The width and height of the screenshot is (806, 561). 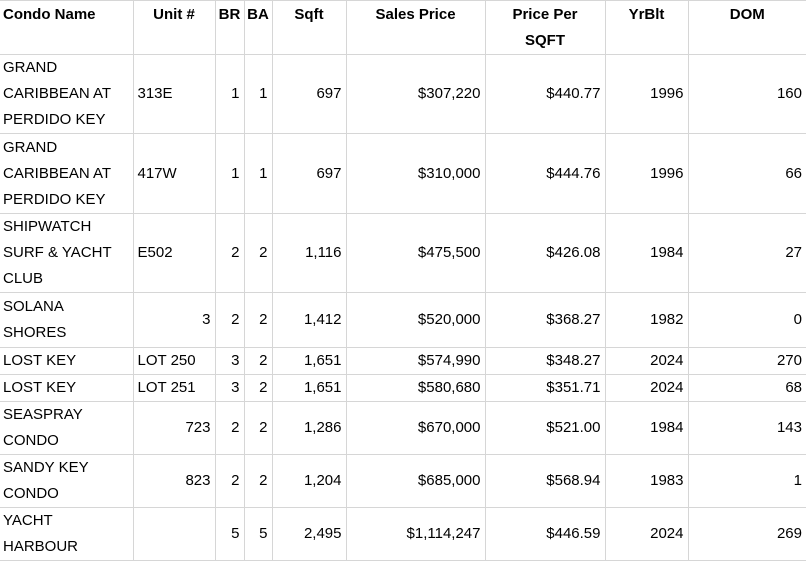 What do you see at coordinates (309, 428) in the screenshot?
I see `cell-sqft: 1,286` at bounding box center [309, 428].